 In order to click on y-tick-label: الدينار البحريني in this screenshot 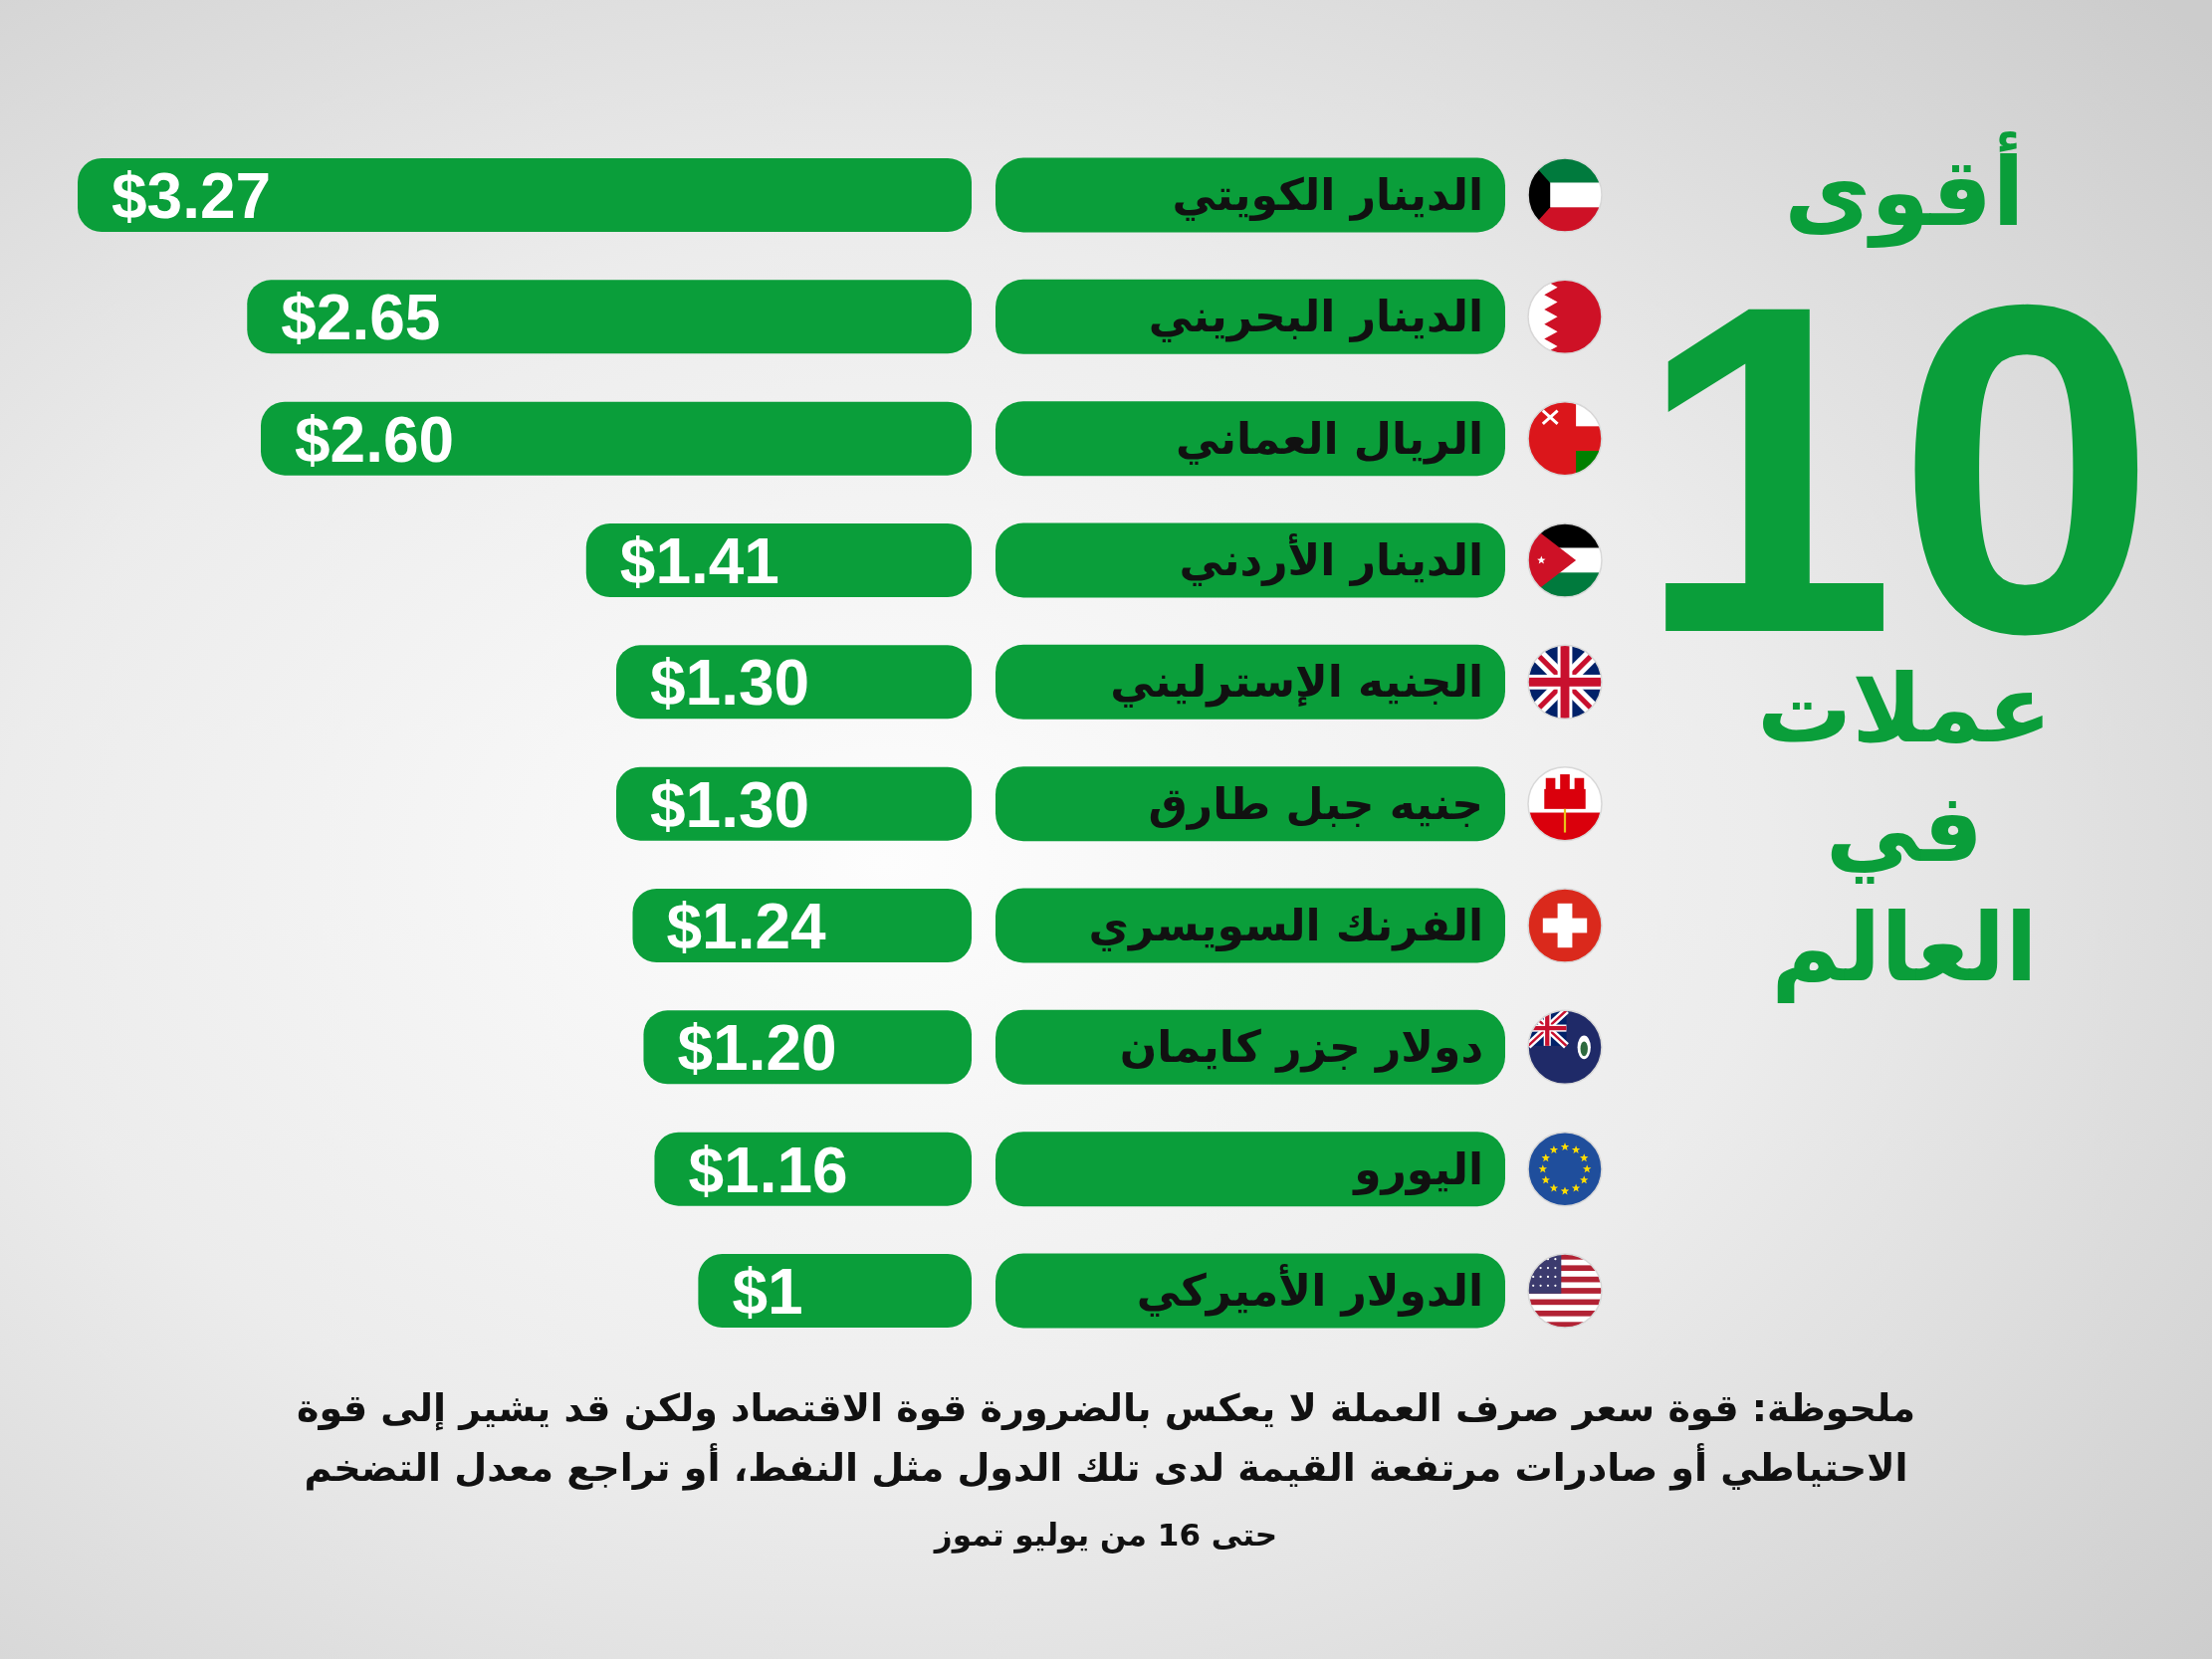, I will do `click(1315, 317)`.